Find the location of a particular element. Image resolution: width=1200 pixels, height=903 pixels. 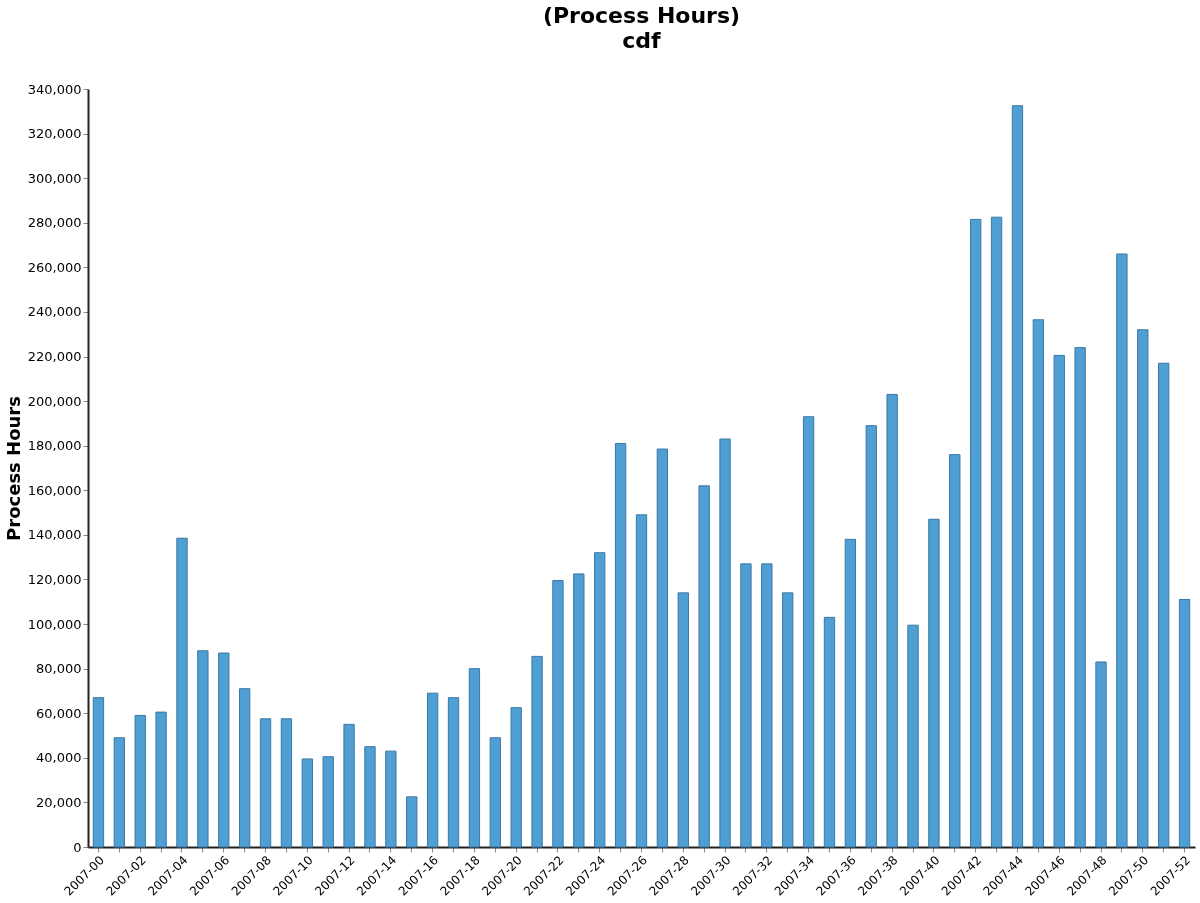

y-tick-label: 240,000 is located at coordinates (54, 312).